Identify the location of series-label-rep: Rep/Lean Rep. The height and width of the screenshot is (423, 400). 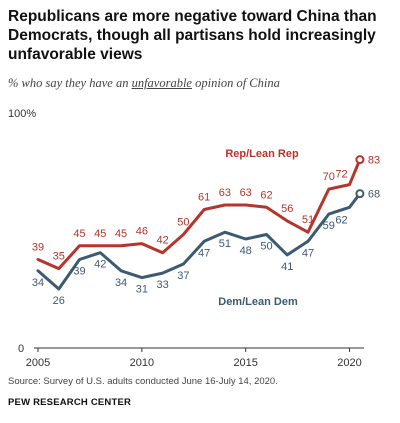
(262, 154).